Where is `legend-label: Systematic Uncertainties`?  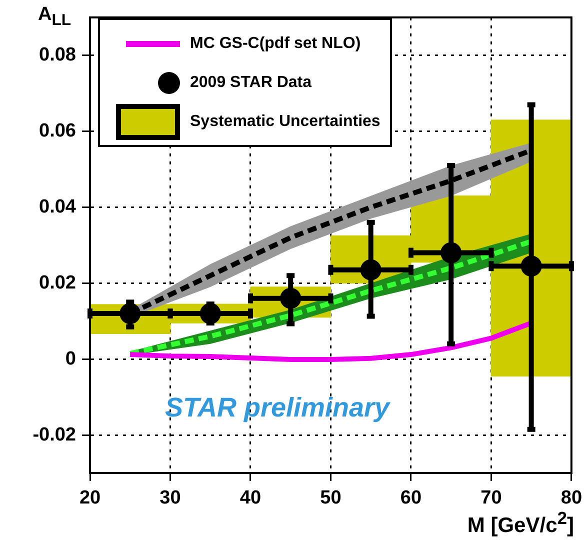
legend-label: Systematic Uncertainties is located at coordinates (285, 121).